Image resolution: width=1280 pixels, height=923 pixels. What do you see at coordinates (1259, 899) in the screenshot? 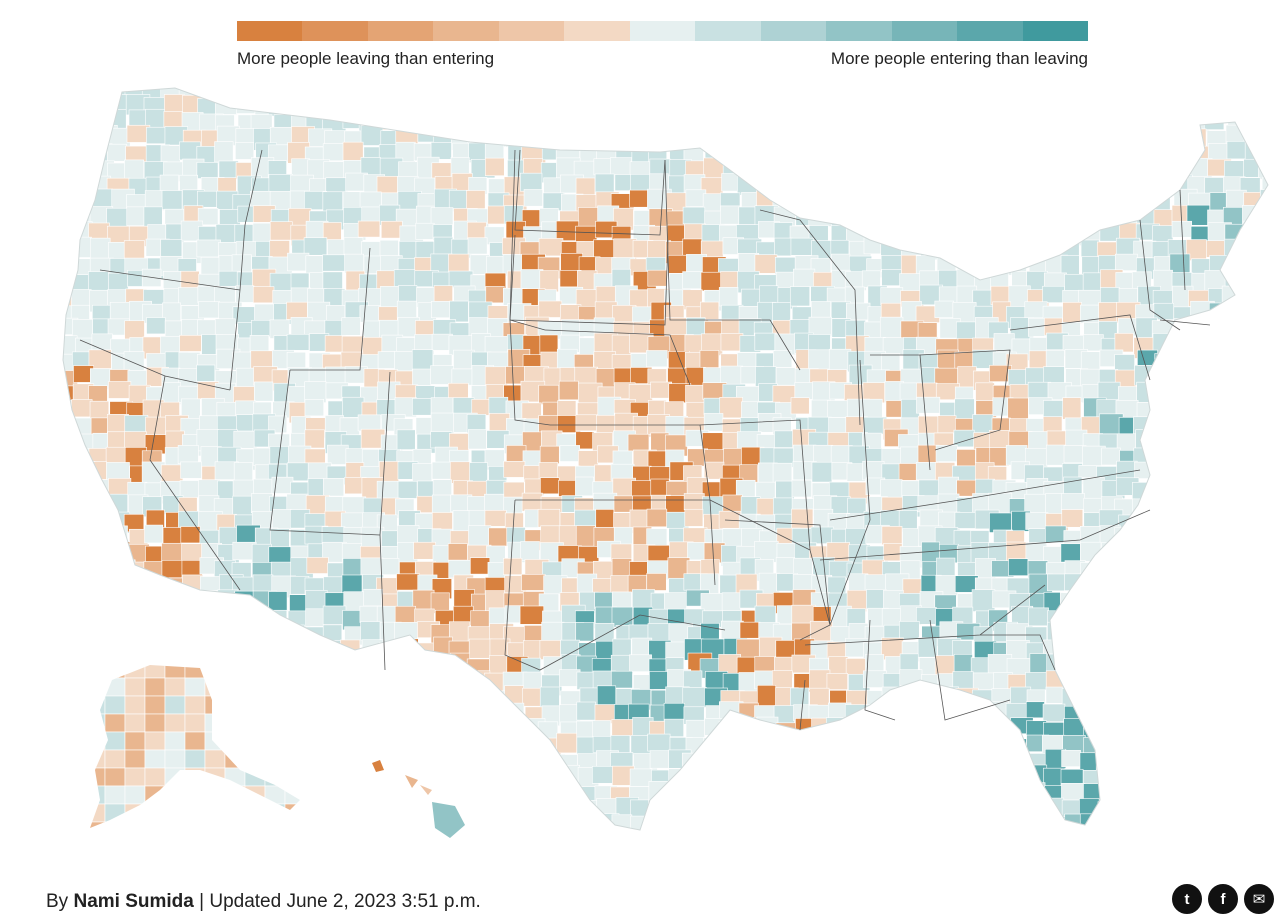
I see `email-share-button: ✉` at bounding box center [1259, 899].